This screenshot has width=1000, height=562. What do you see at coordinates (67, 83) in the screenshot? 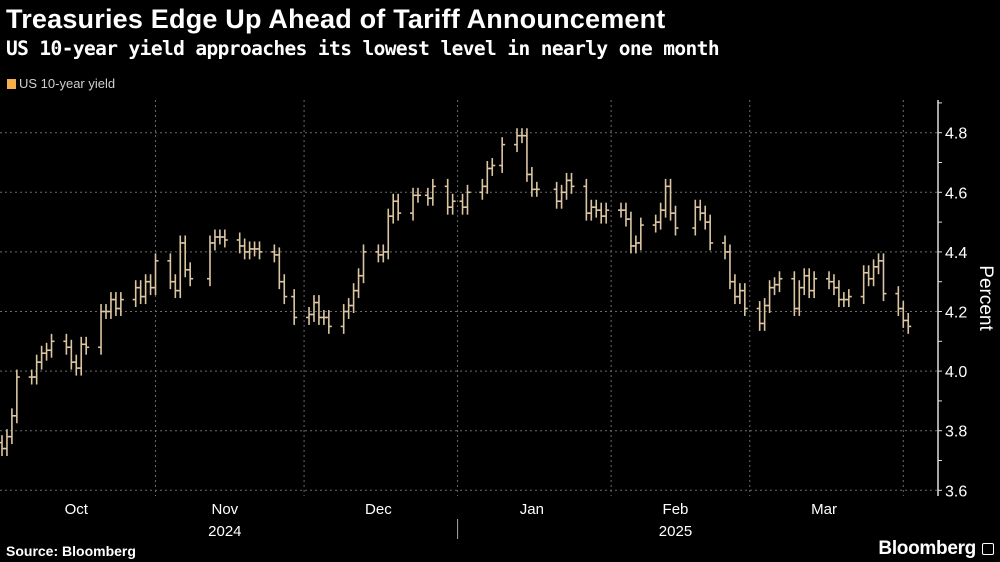
I see `legend-label: US 10-year yield` at bounding box center [67, 83].